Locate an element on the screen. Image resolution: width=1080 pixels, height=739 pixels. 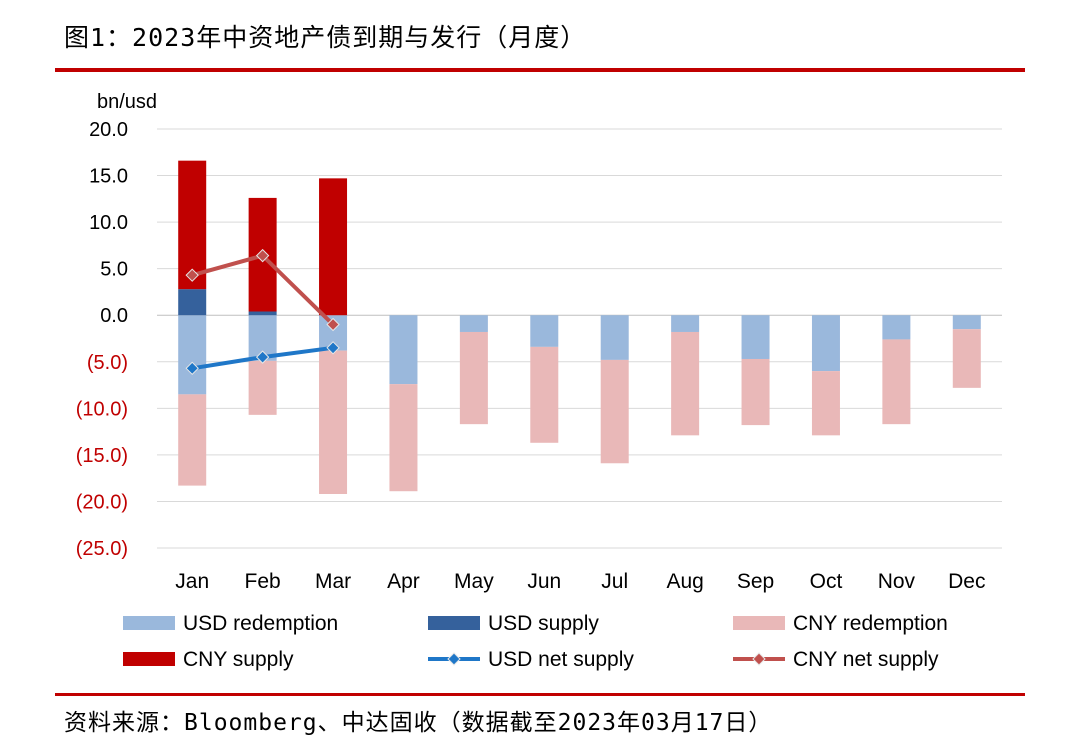
x-tick-labels: Jan Feb Mar Apr May Jun Jul Aug Sep Oct Nov Dec is located at coordinates (580, 581).